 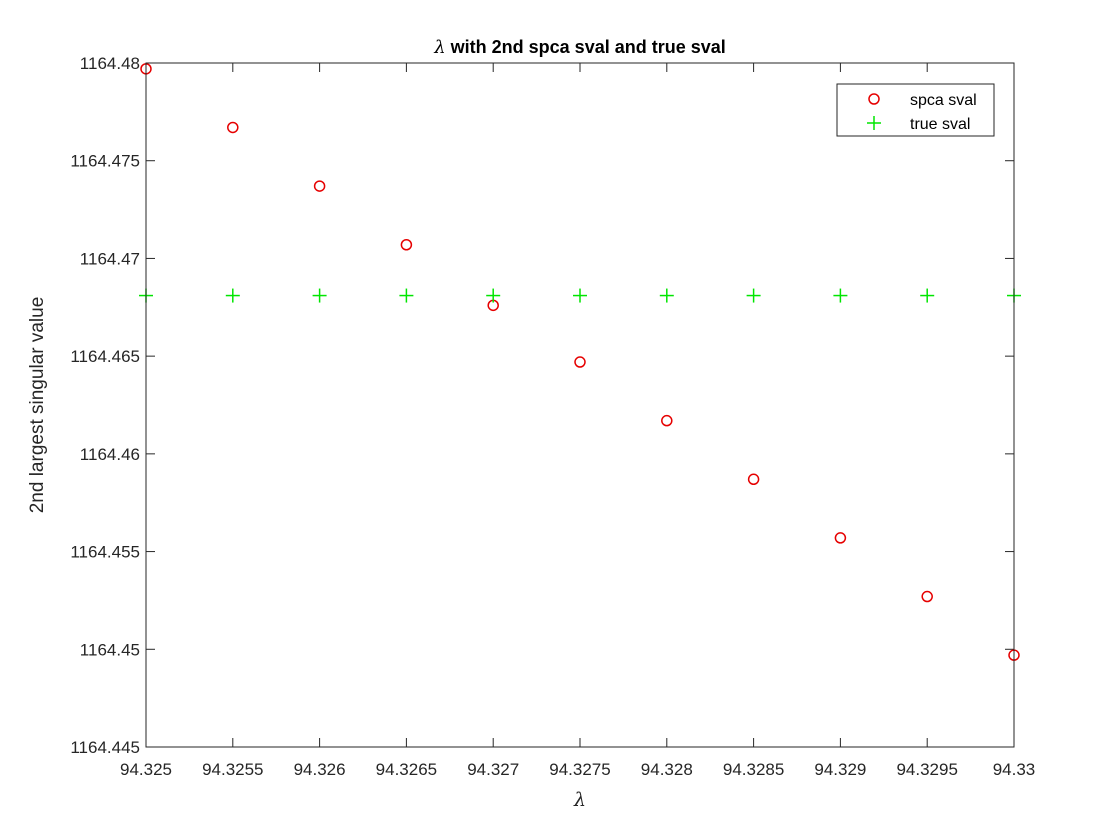 I want to click on legend-marker-true, so click(x=874, y=123).